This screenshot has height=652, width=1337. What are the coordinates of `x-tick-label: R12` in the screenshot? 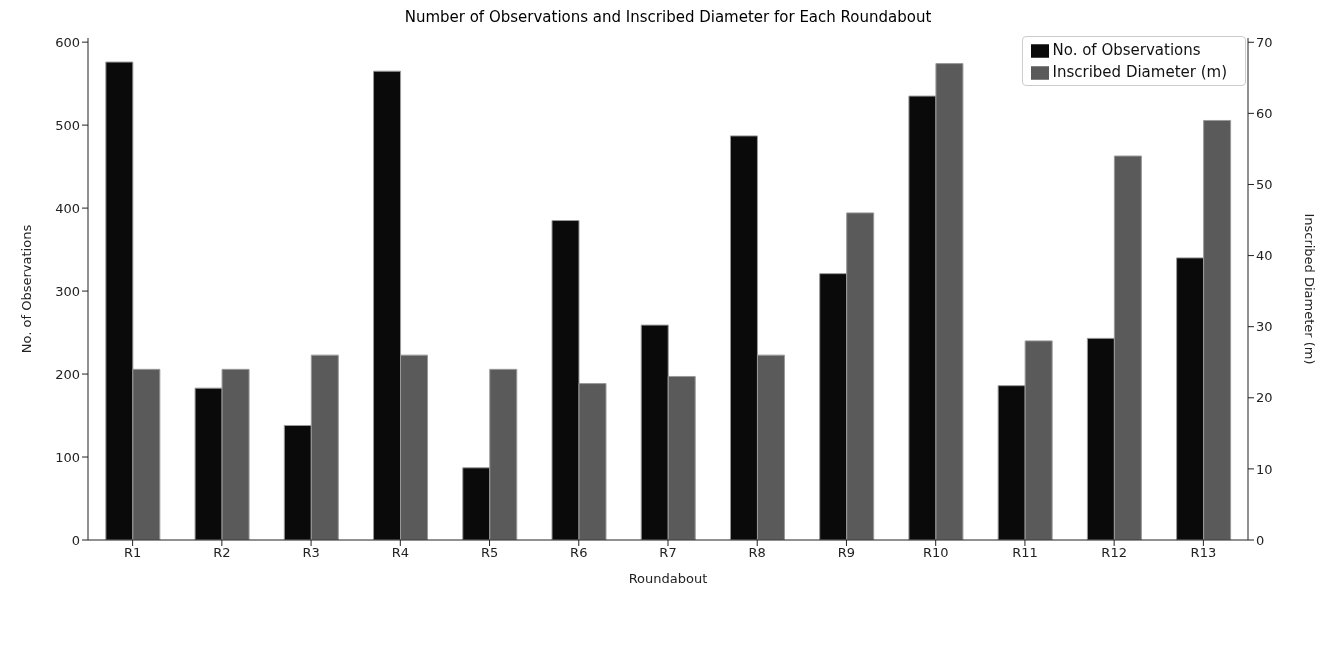 It's located at (1114, 553).